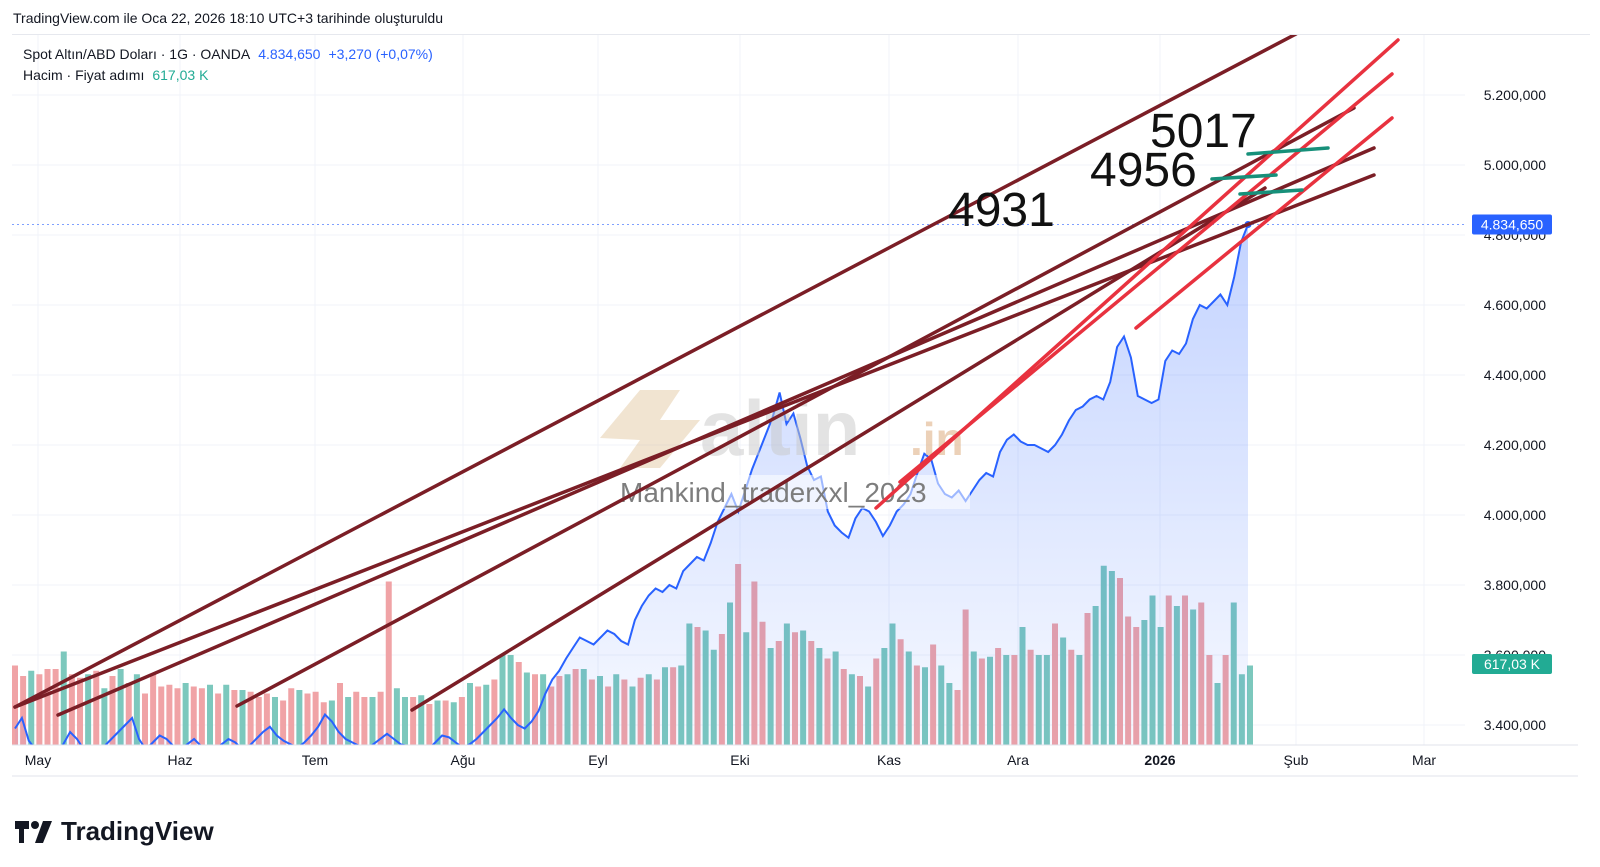  I want to click on volume-tag-label: 617,03 K, so click(1512, 664).